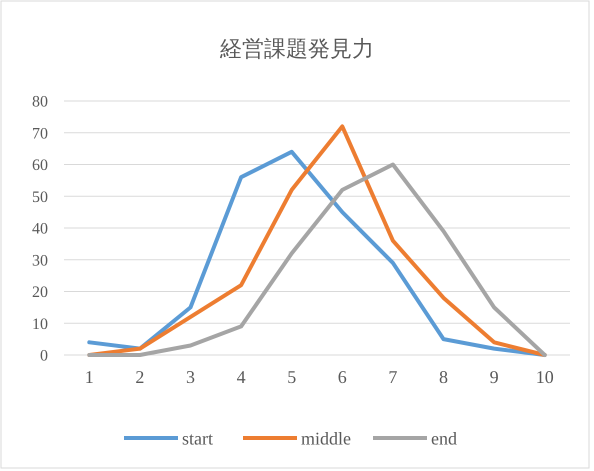  Describe the element at coordinates (296, 48) in the screenshot. I see `chart-title: 経営課題発見力` at that location.